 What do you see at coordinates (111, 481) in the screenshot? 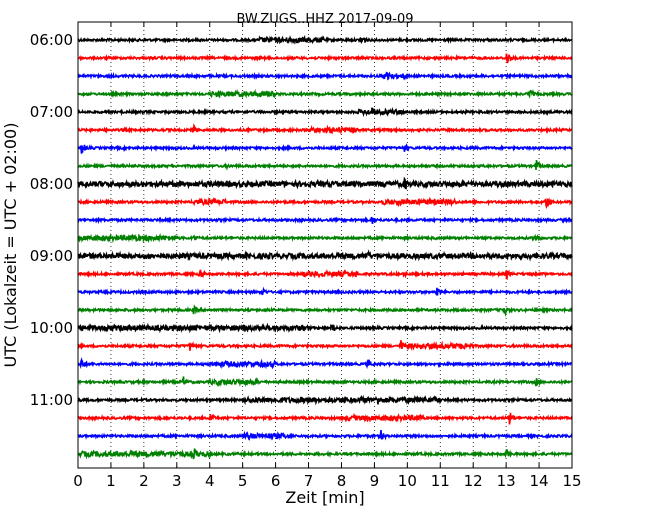
I see `x-tick-label: 1` at bounding box center [111, 481].